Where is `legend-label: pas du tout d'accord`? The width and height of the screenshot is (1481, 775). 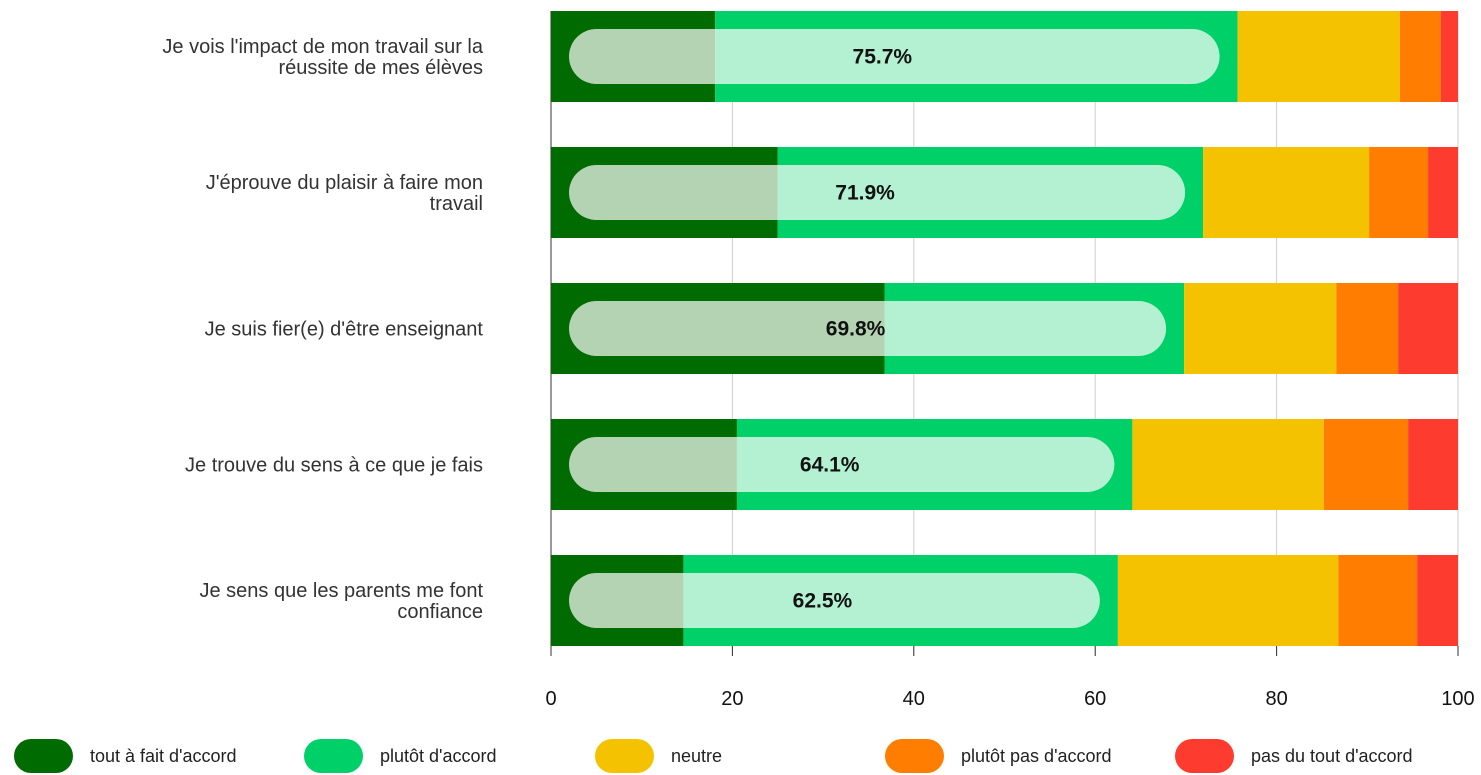
legend-label: pas du tout d'accord is located at coordinates (1332, 756).